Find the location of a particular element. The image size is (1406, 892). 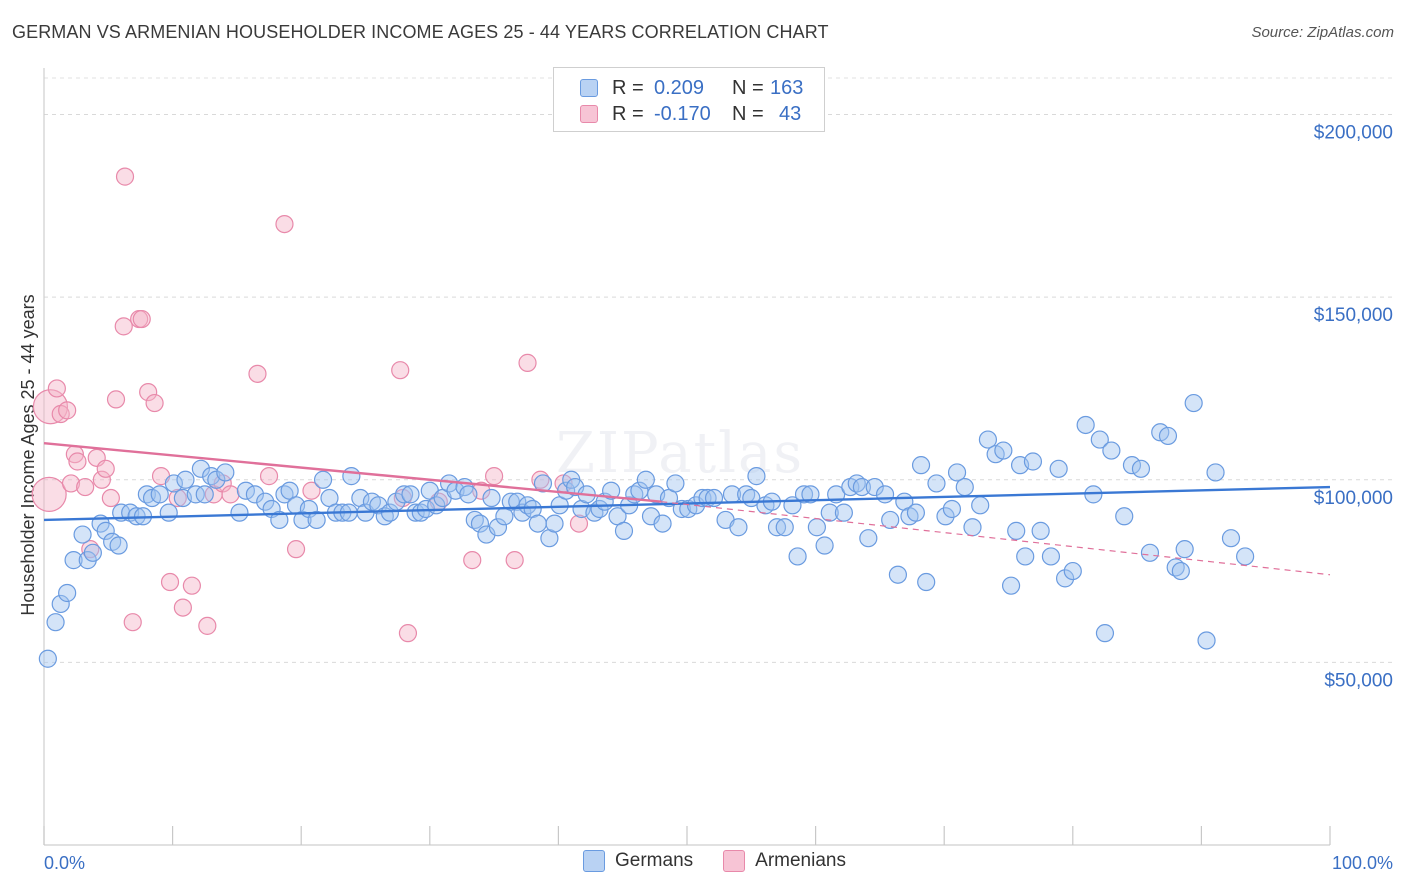

stats-row-germans: R = 0.209 N = 163 is located at coordinates (691, 88).